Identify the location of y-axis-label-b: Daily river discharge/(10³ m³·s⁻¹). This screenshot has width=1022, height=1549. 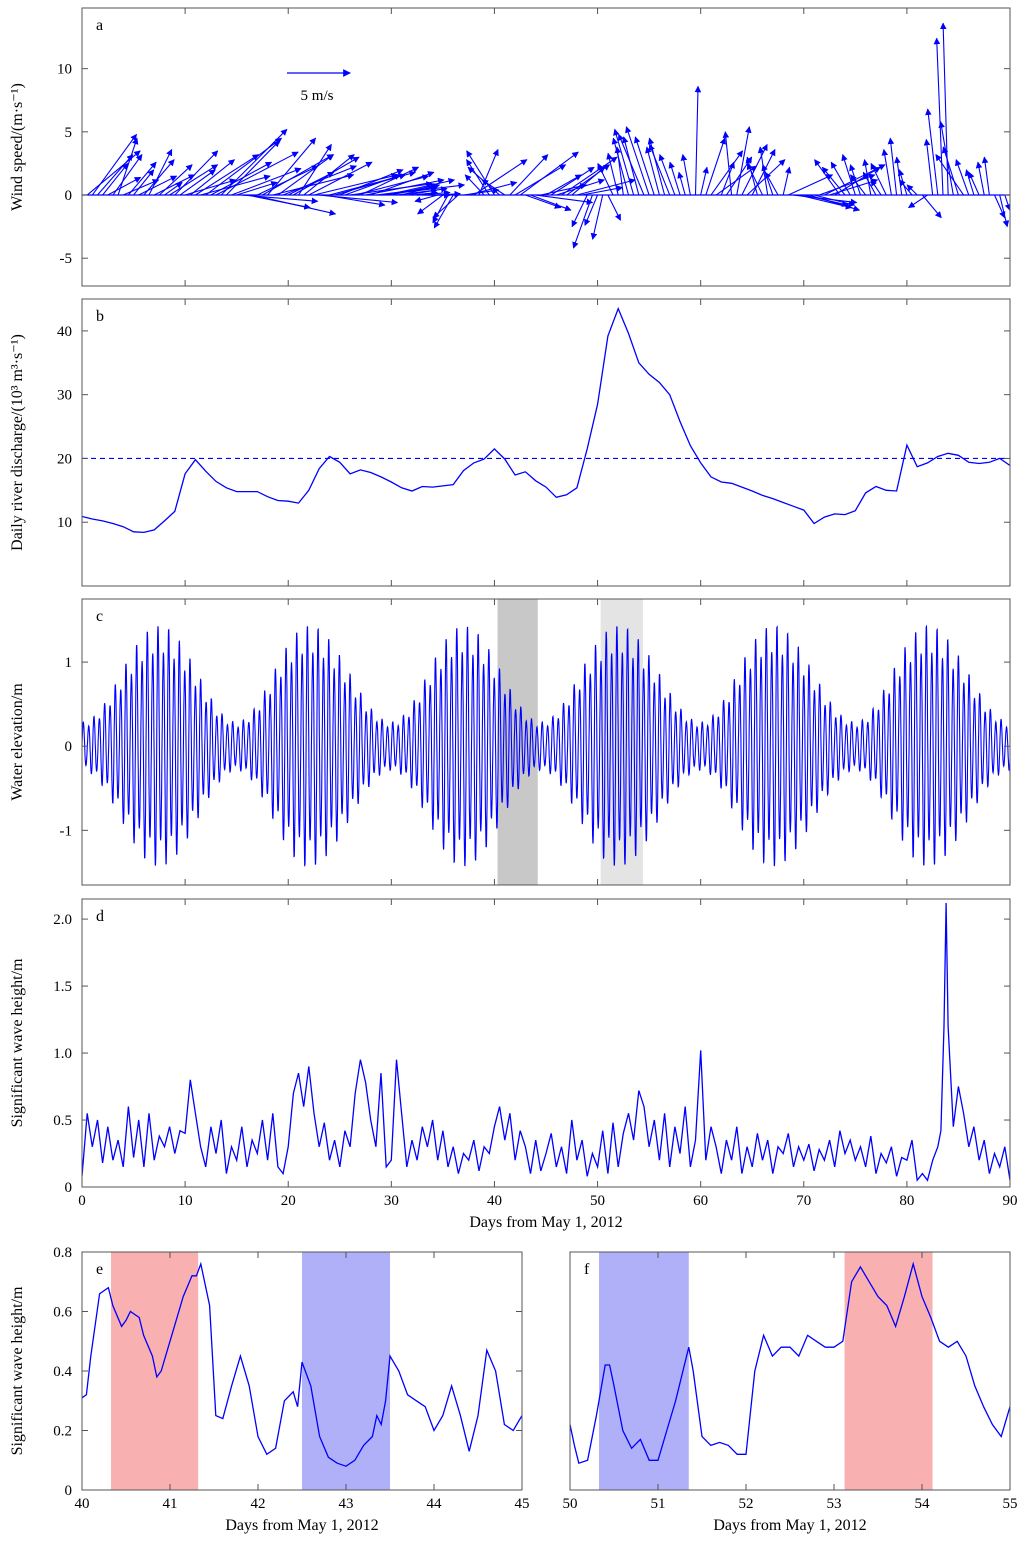
(17, 442).